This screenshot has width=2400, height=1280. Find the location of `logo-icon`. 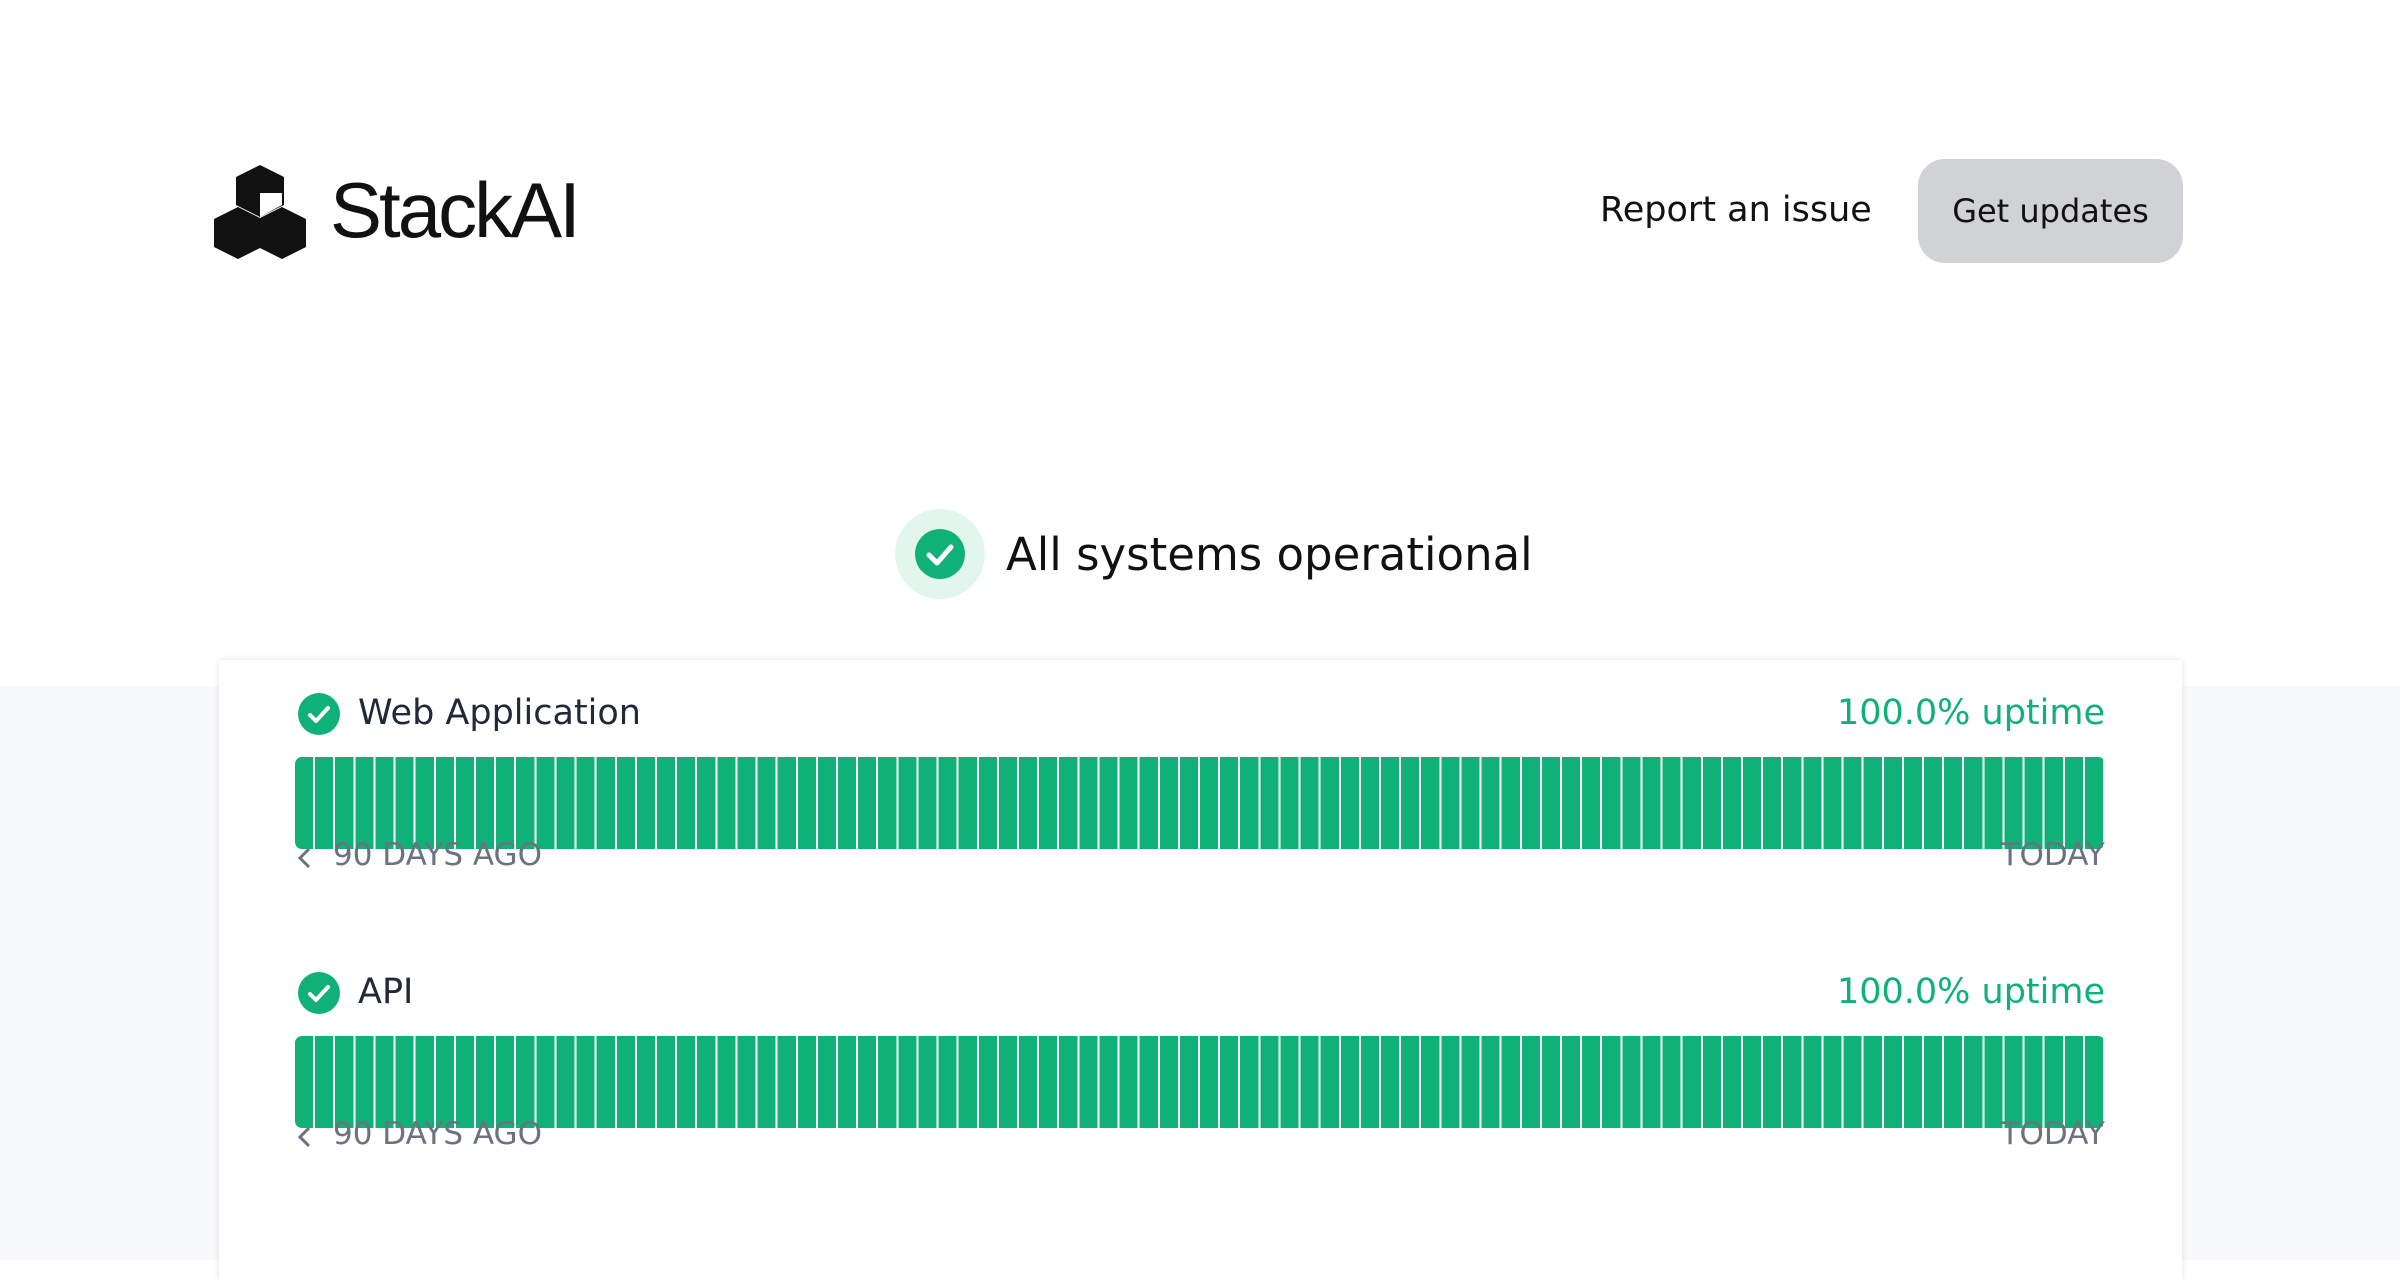

logo-icon is located at coordinates (260, 212).